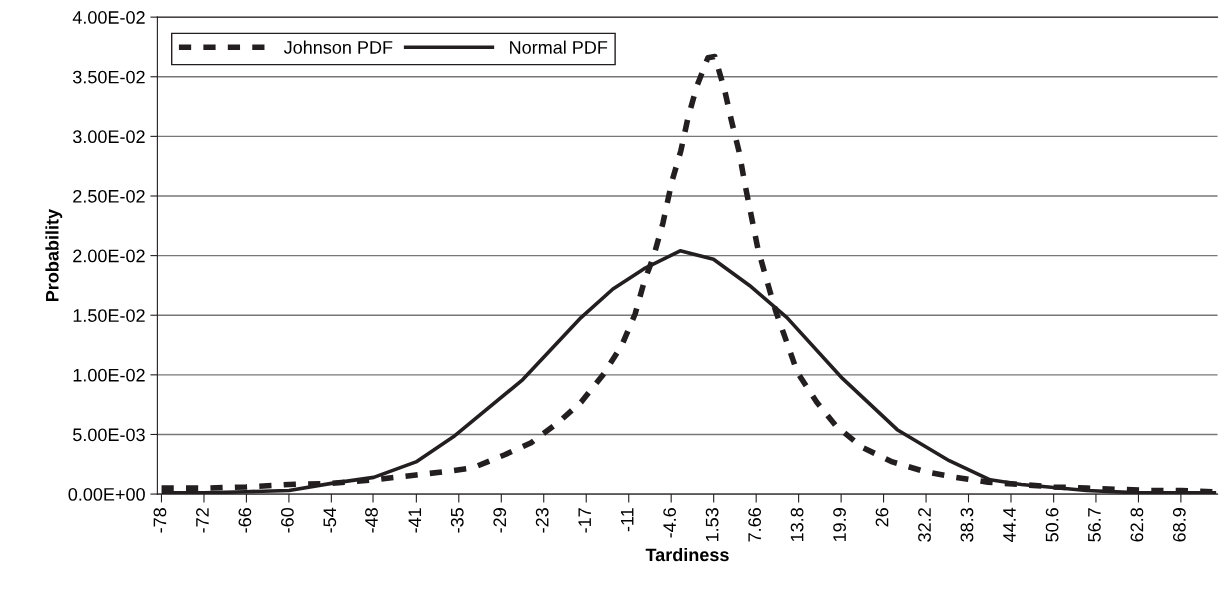  I want to click on x-tick-label: 7.66, so click(755, 525).